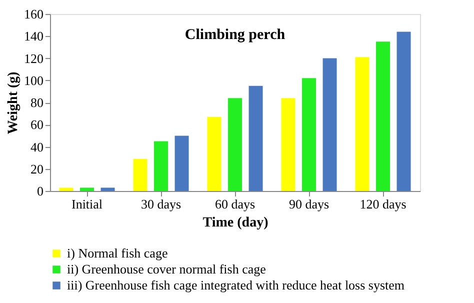  What do you see at coordinates (40, 191) in the screenshot?
I see `y-tick-label: 0` at bounding box center [40, 191].